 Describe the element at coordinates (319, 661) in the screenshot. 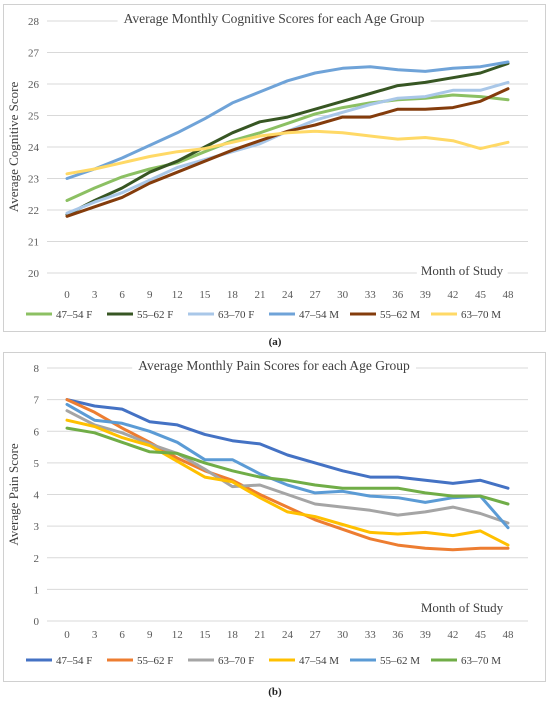

I see `pain-legend-label-4: 47–54 M` at that location.